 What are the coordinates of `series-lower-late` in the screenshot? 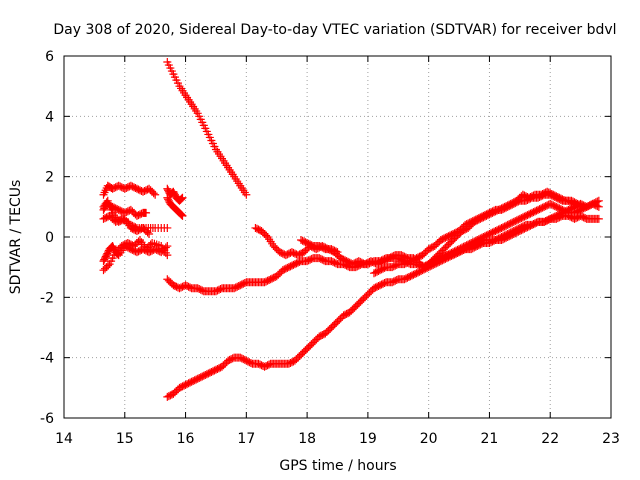 It's located at (513, 234).